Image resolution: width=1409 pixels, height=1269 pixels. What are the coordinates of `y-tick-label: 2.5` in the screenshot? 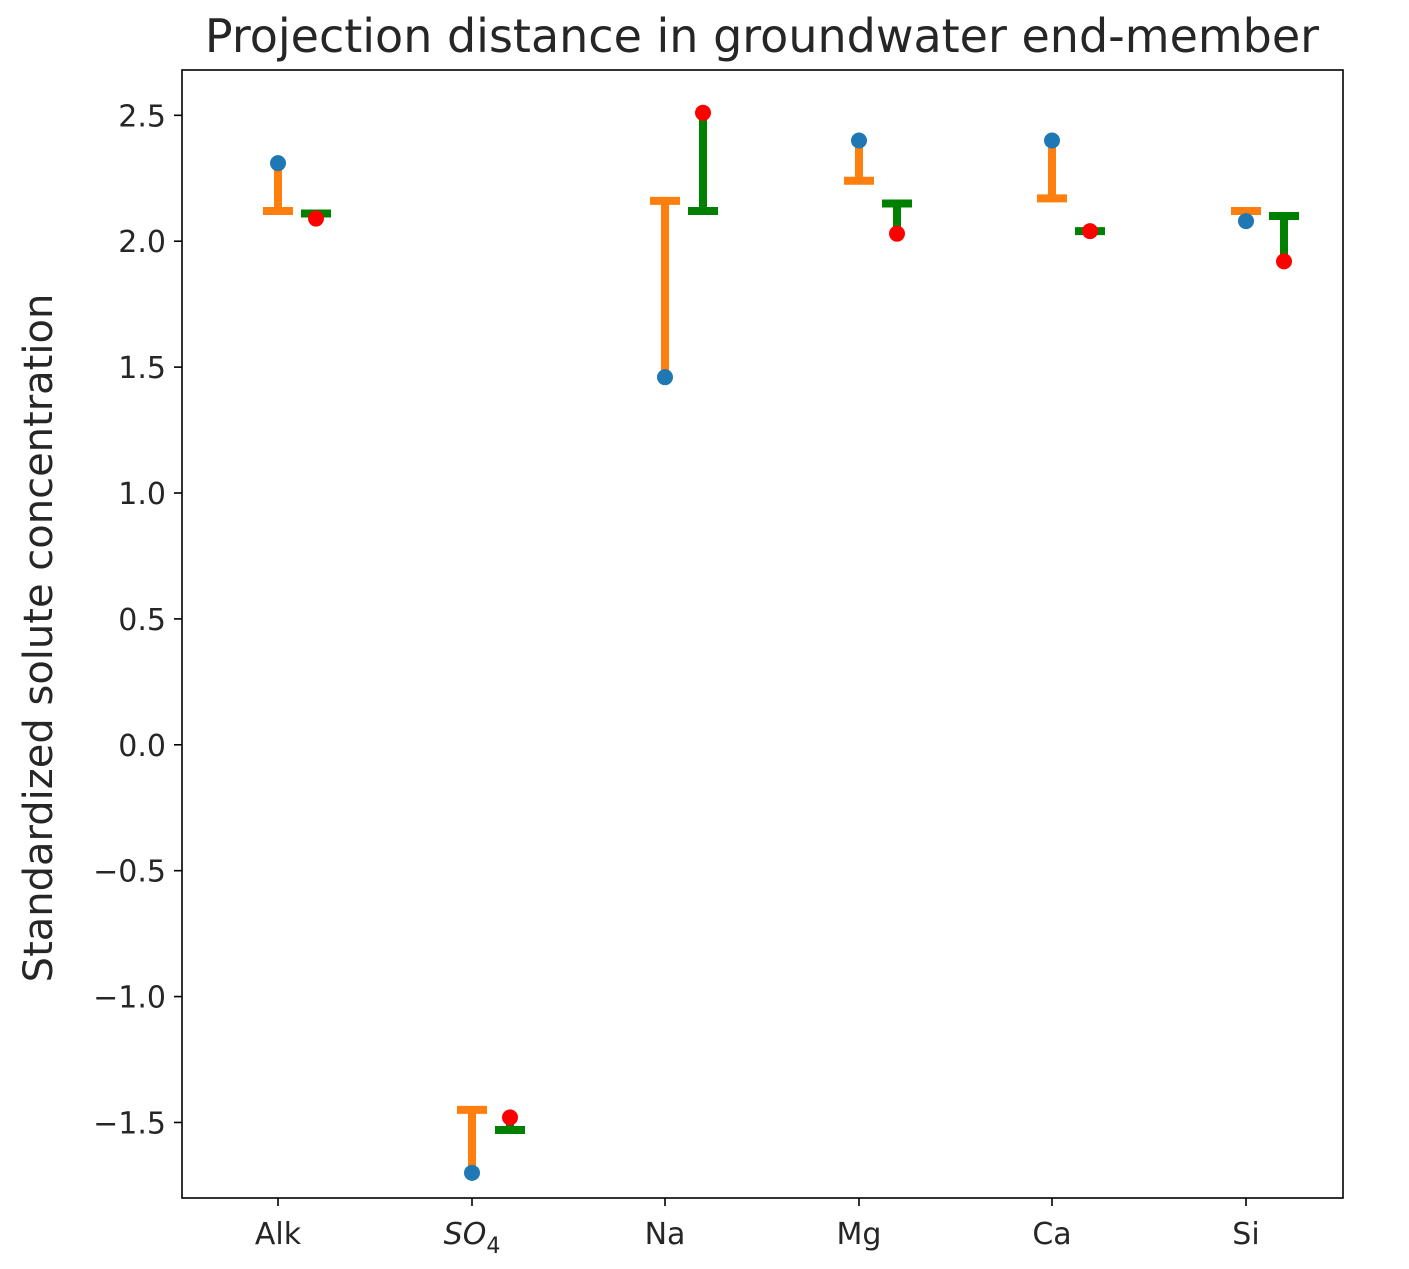 It's located at (142, 116).